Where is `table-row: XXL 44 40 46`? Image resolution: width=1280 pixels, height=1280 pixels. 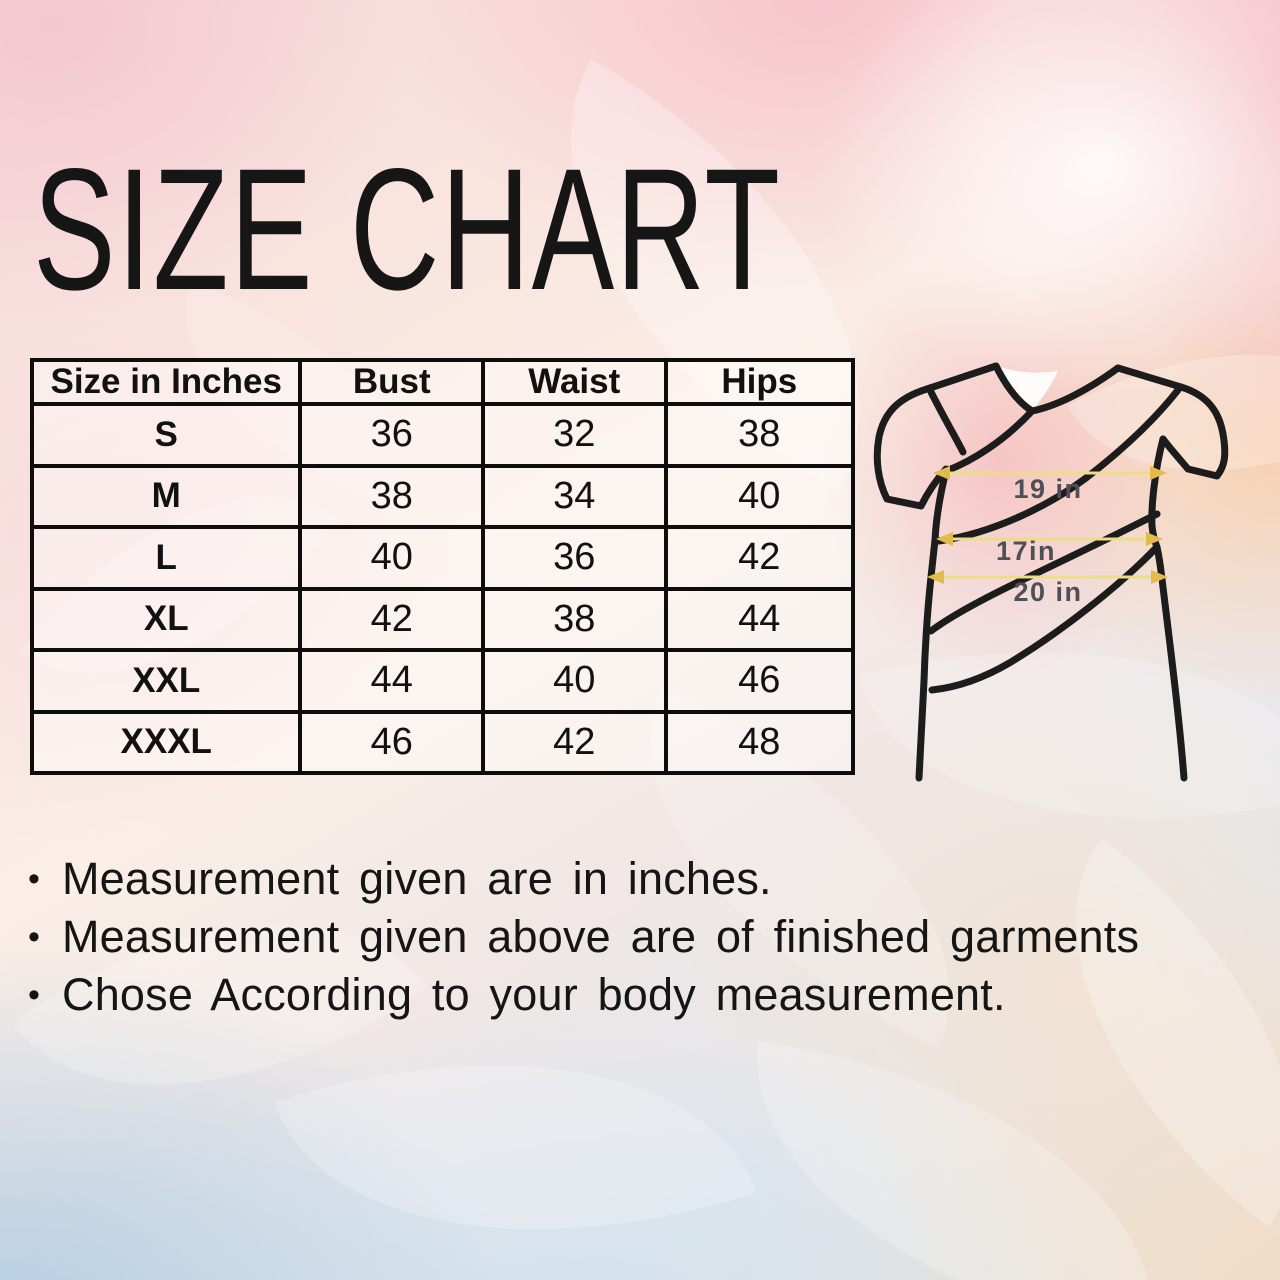
table-row: XXL 44 40 46 is located at coordinates (442, 681).